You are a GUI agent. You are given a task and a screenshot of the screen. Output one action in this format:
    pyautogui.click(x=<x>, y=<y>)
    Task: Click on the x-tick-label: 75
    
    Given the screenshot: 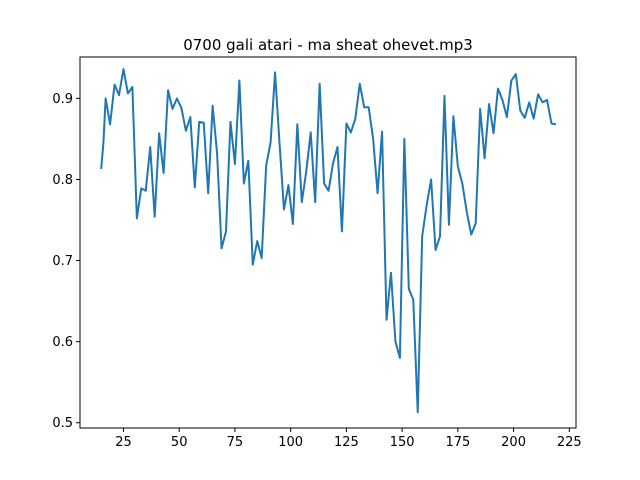 What is the action you would take?
    pyautogui.click(x=235, y=442)
    